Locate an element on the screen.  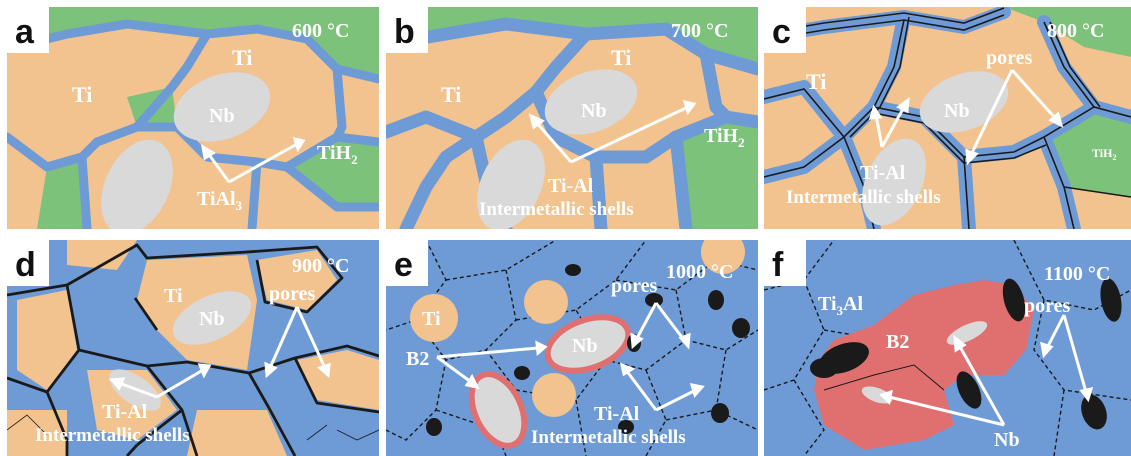
tih2-region-left is located at coordinates (62, 193).